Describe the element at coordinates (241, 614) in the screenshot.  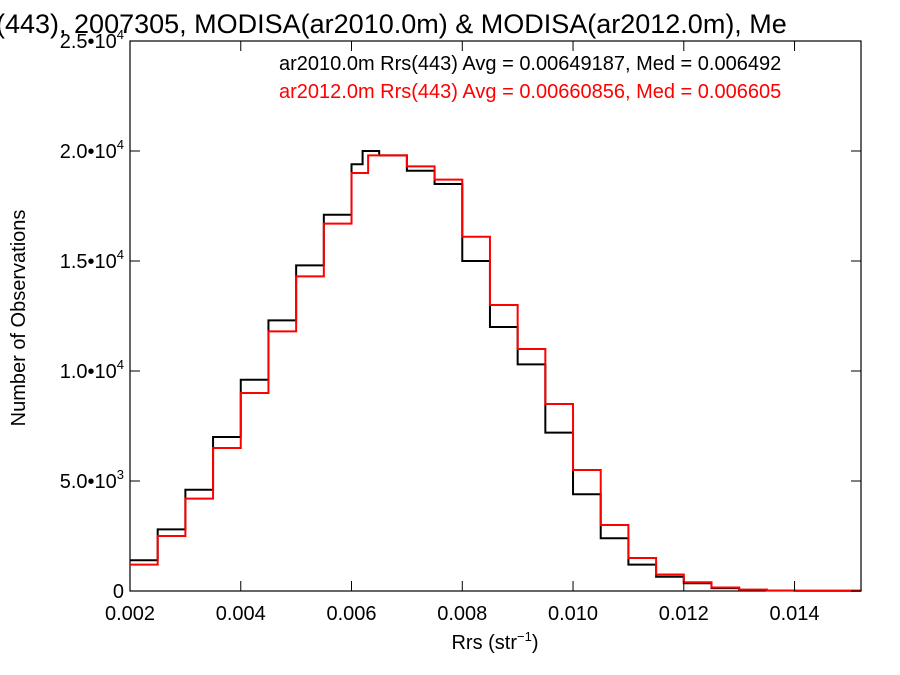
I see `x-tick-label: 0.004` at that location.